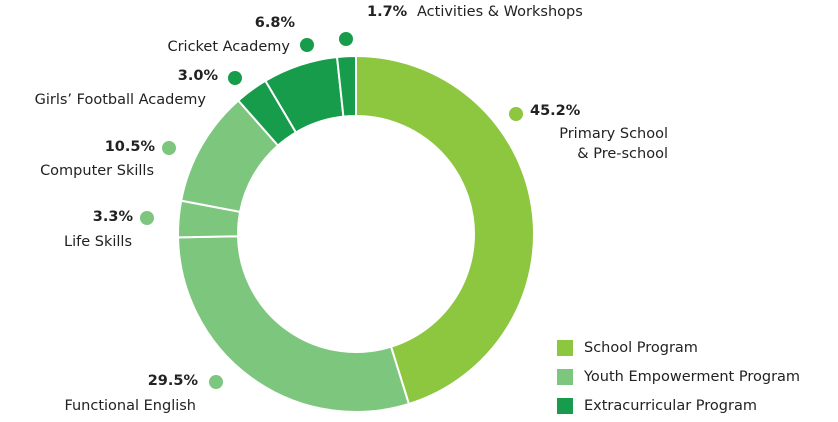 The height and width of the screenshot is (422, 838). I want to click on category-label: Computer Skills, so click(97, 171).